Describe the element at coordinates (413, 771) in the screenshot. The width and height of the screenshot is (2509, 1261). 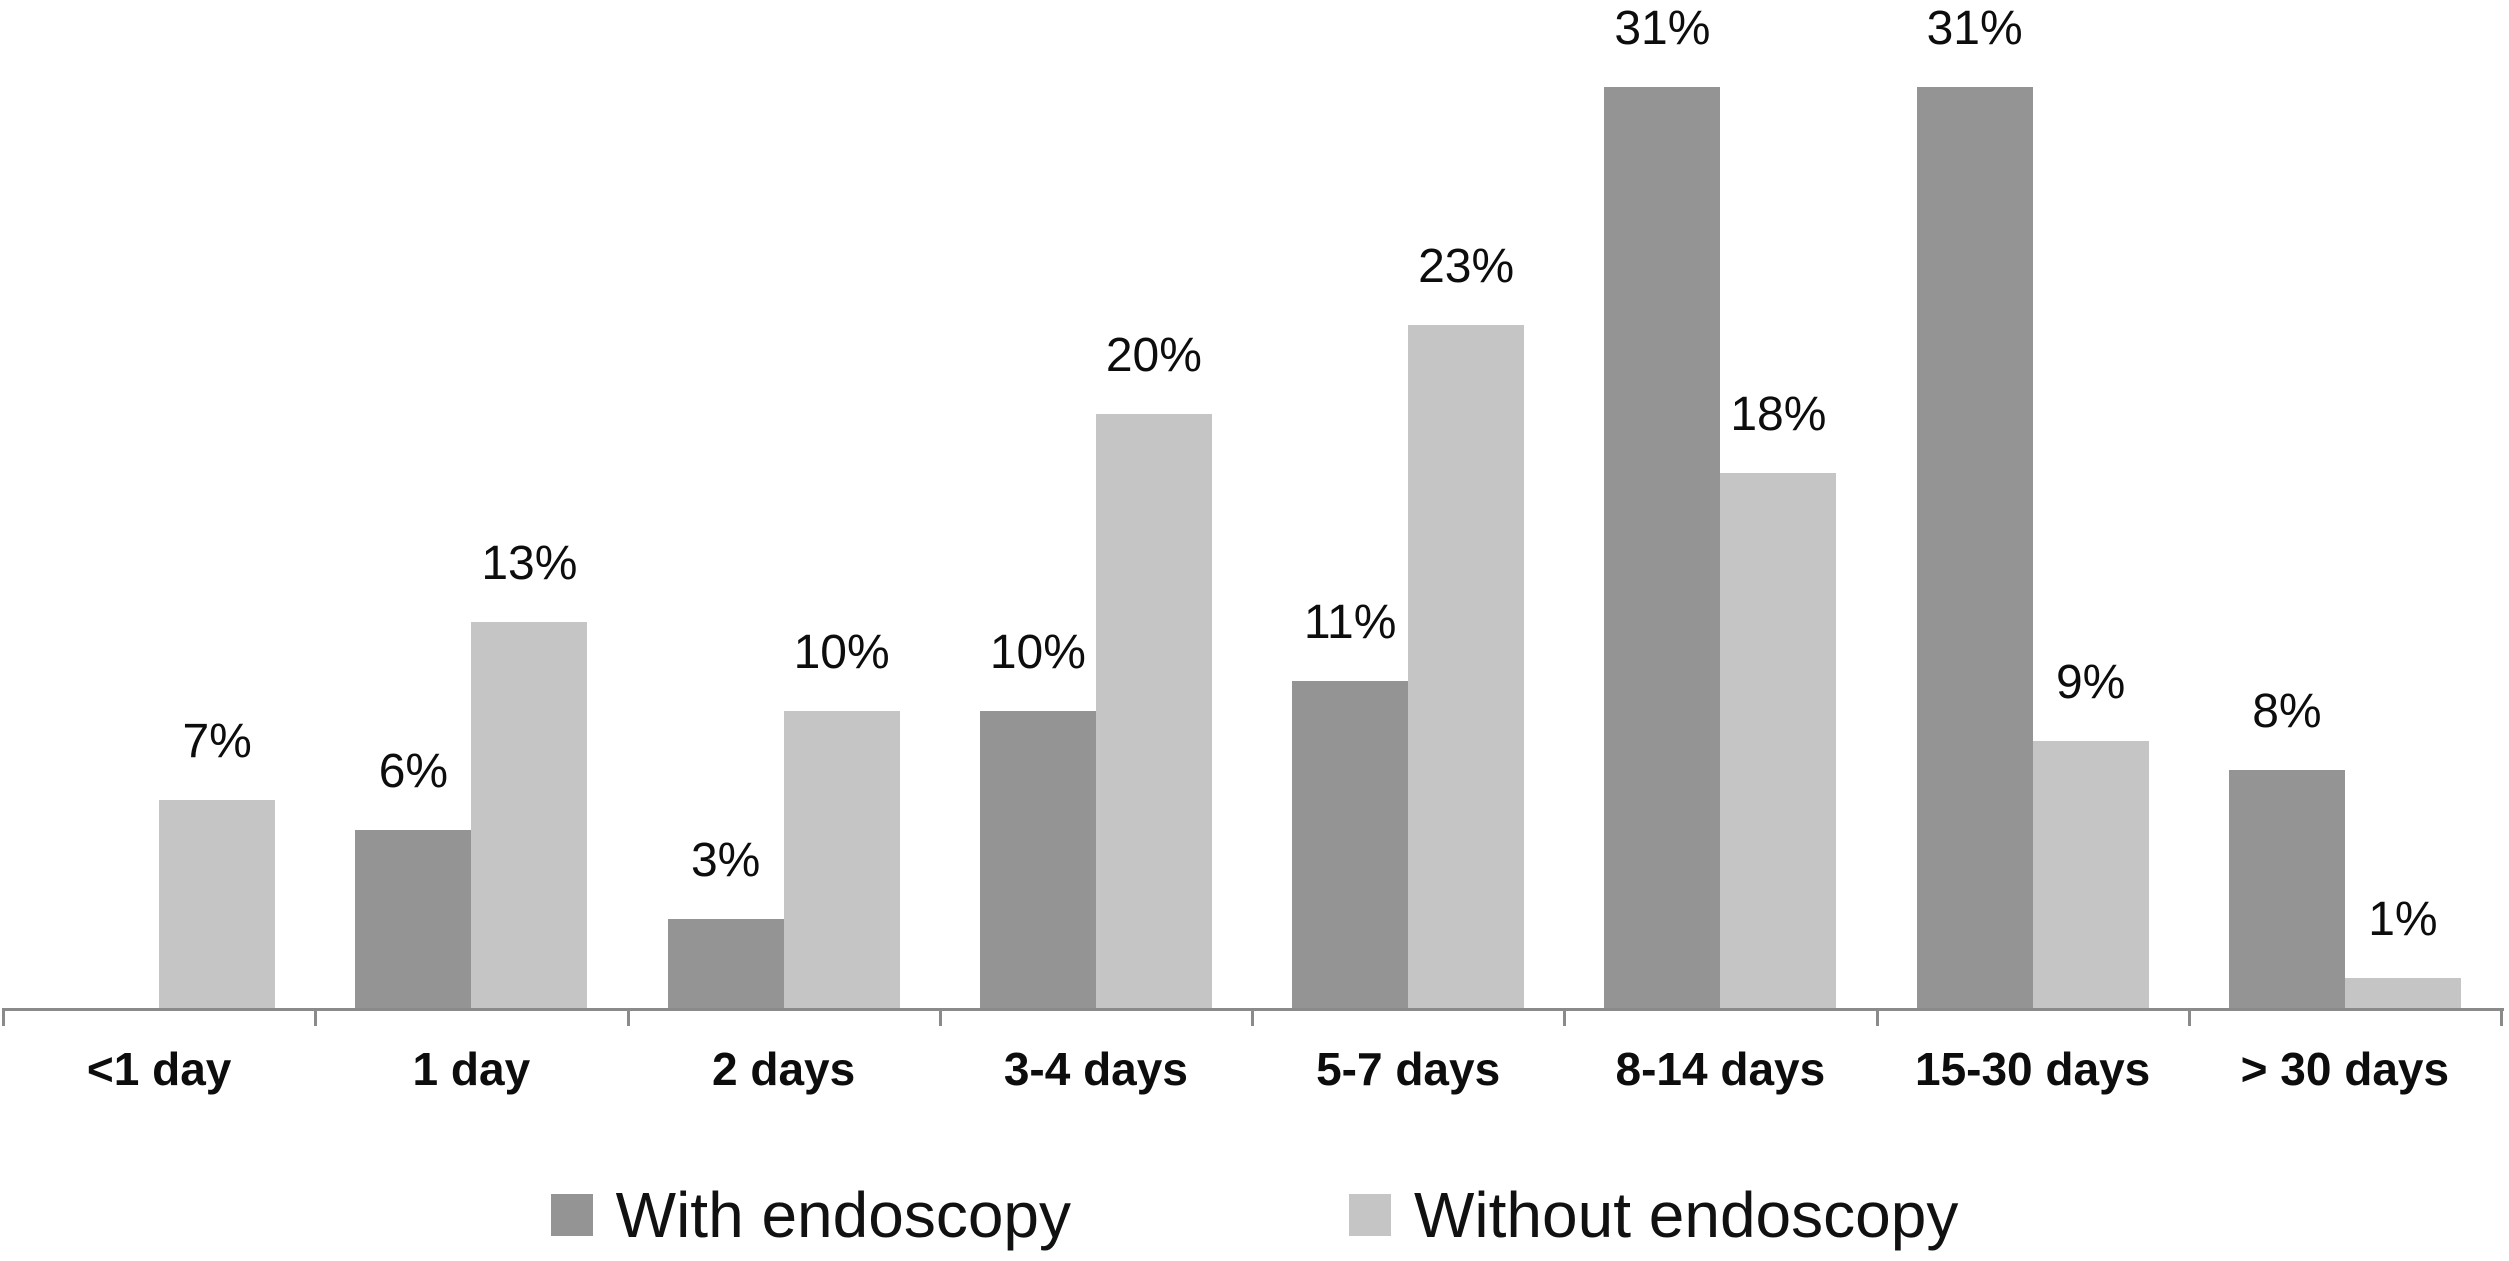
I see `data-label: 6%` at that location.